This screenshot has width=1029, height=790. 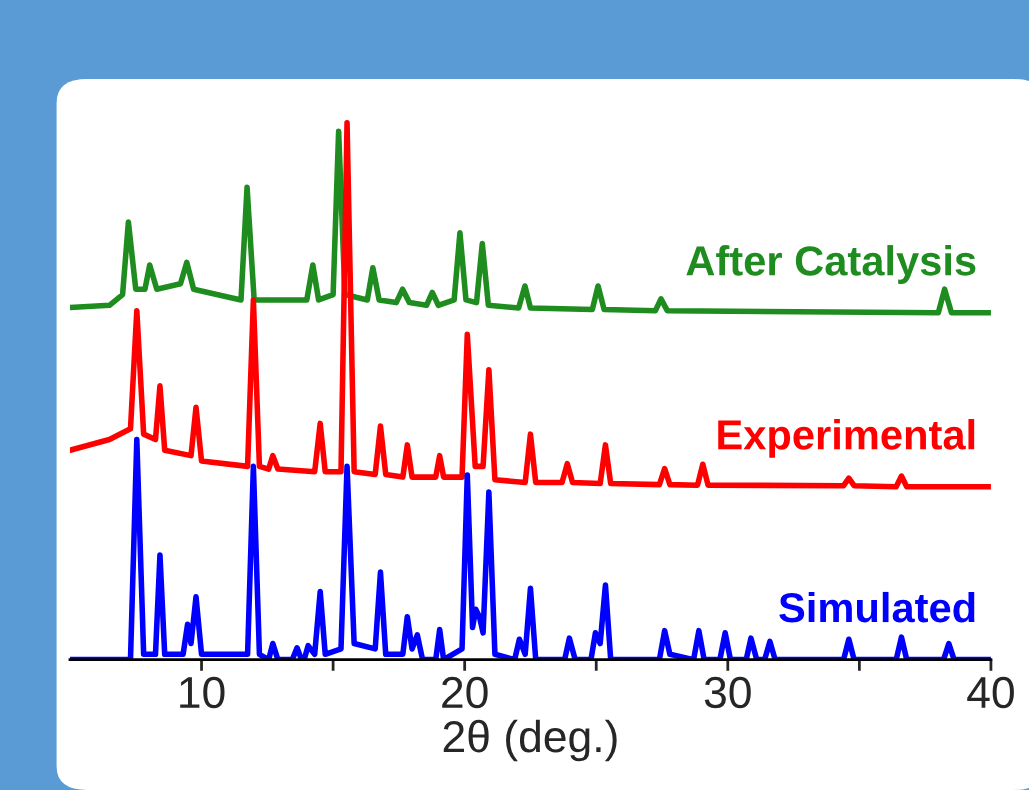 What do you see at coordinates (727, 692) in the screenshot?
I see `x-tick-label: 30` at bounding box center [727, 692].